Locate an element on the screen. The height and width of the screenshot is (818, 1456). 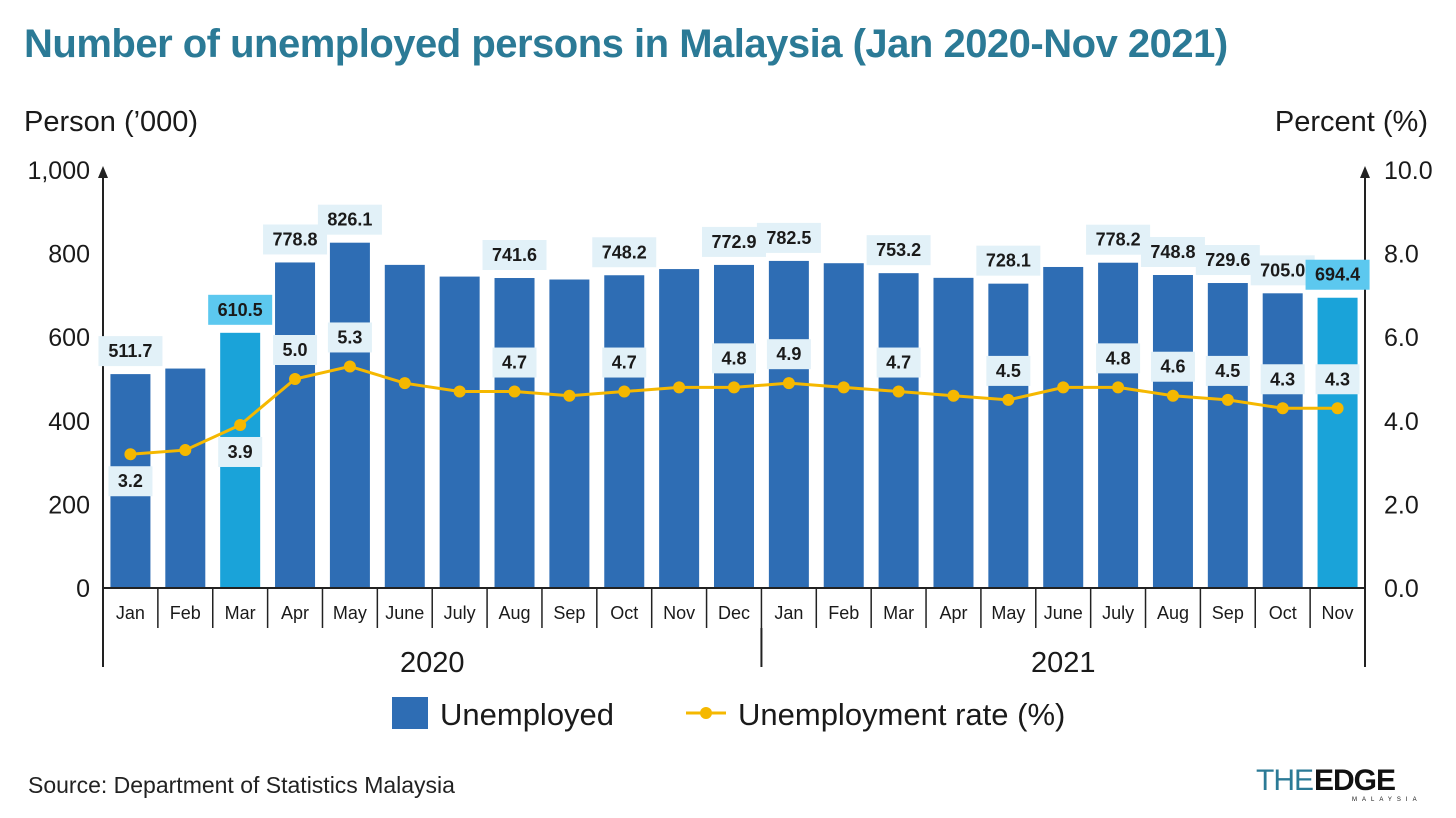
rate-value-label: 3.9 is located at coordinates (240, 452).